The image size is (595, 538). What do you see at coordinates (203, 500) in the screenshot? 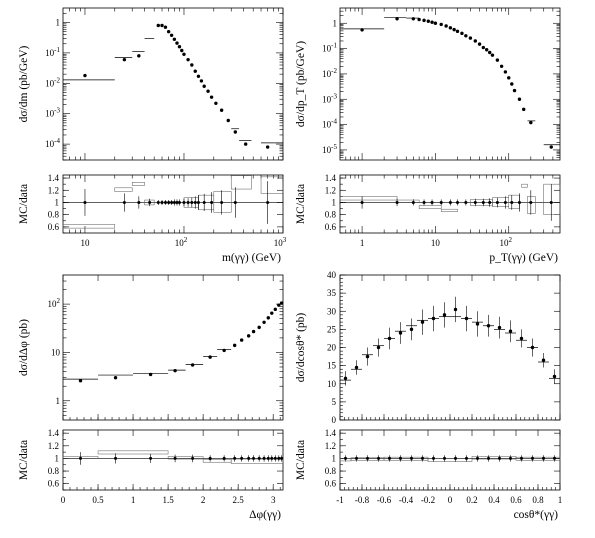
I see `chart-dphi-xtick-label: 2` at bounding box center [203, 500].